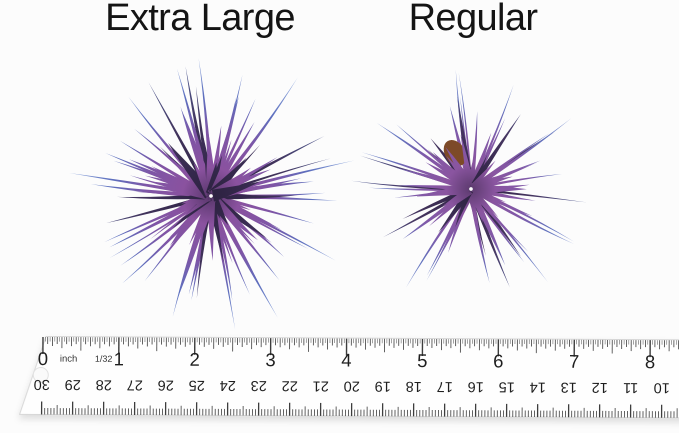  Describe the element at coordinates (270, 359) in the screenshot. I see `inch-number: 3` at that location.